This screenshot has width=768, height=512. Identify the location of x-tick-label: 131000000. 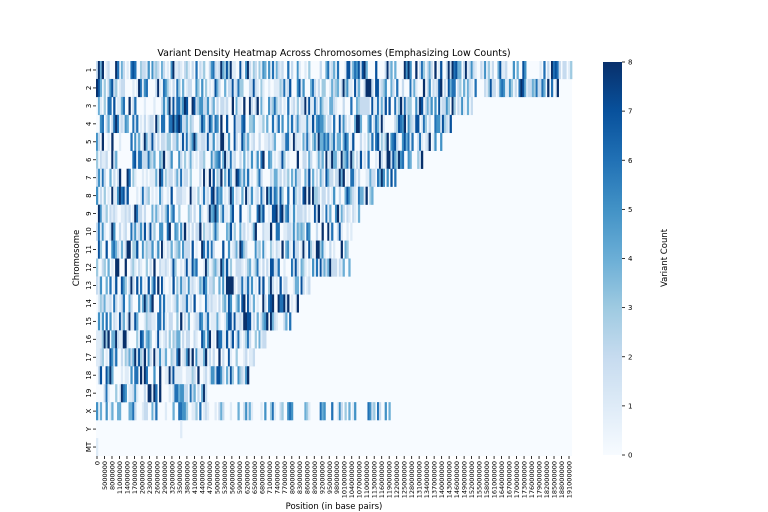
(420, 479).